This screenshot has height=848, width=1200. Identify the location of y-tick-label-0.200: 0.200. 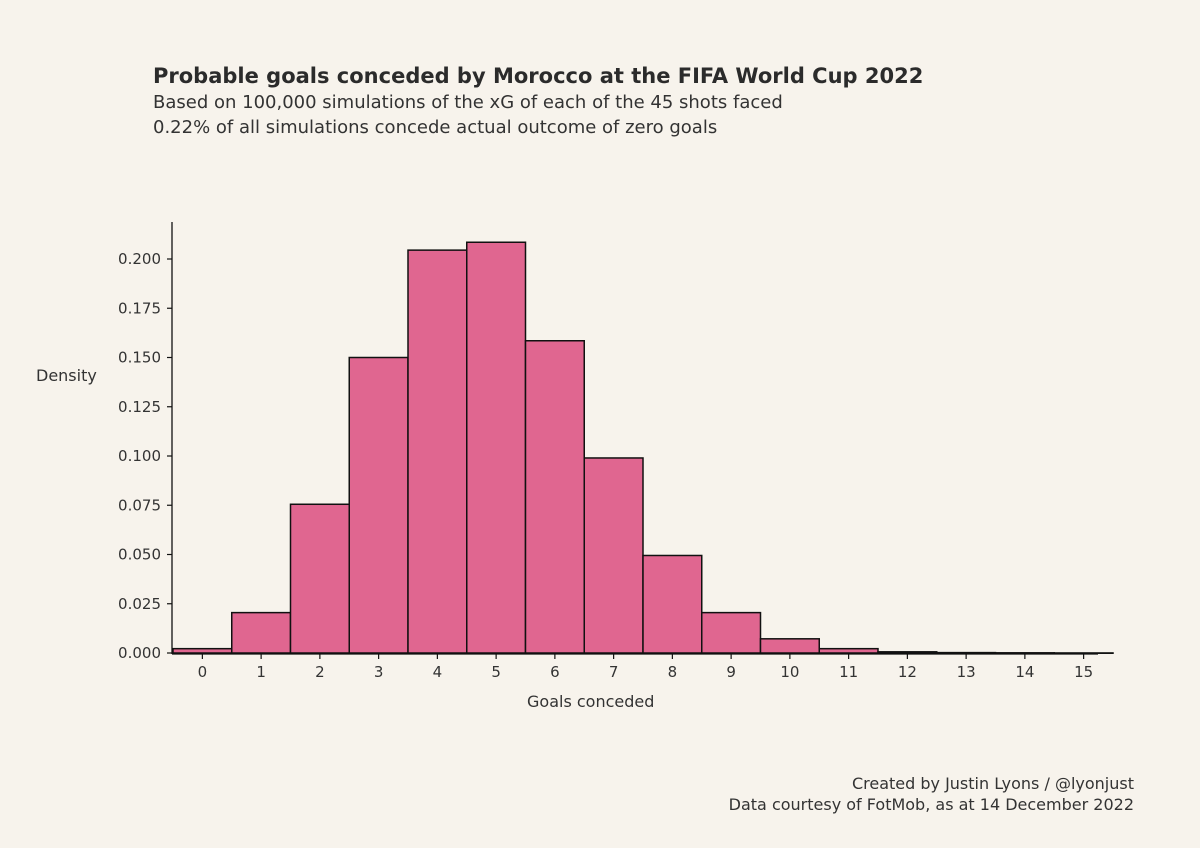
(139, 259).